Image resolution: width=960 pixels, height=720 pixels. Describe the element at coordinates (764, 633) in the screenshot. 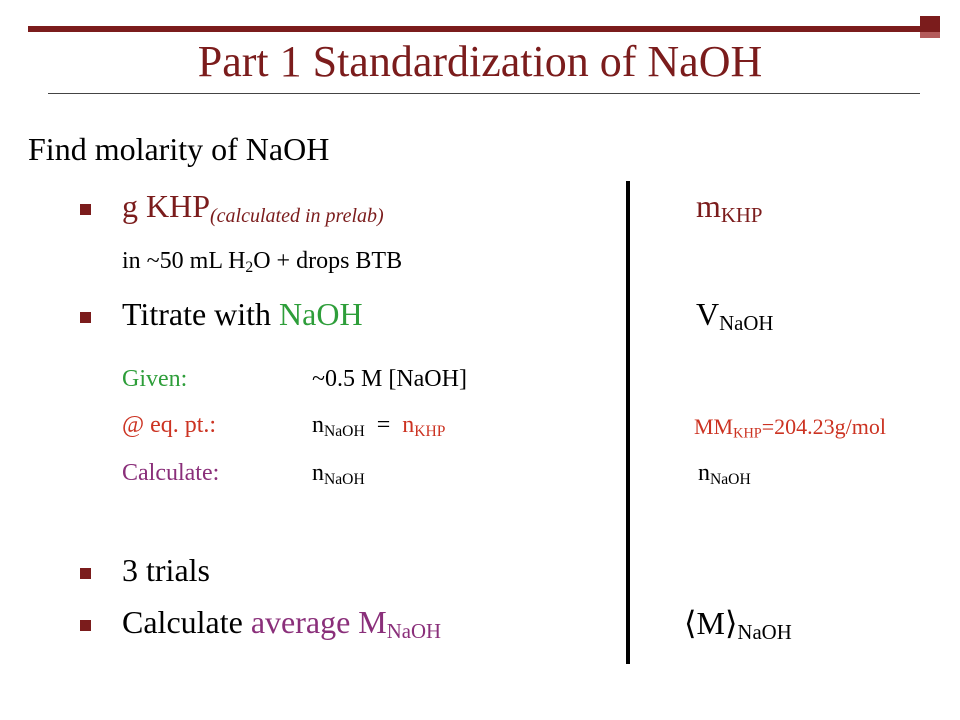

I see `avg-m-subscript: NaOH` at that location.